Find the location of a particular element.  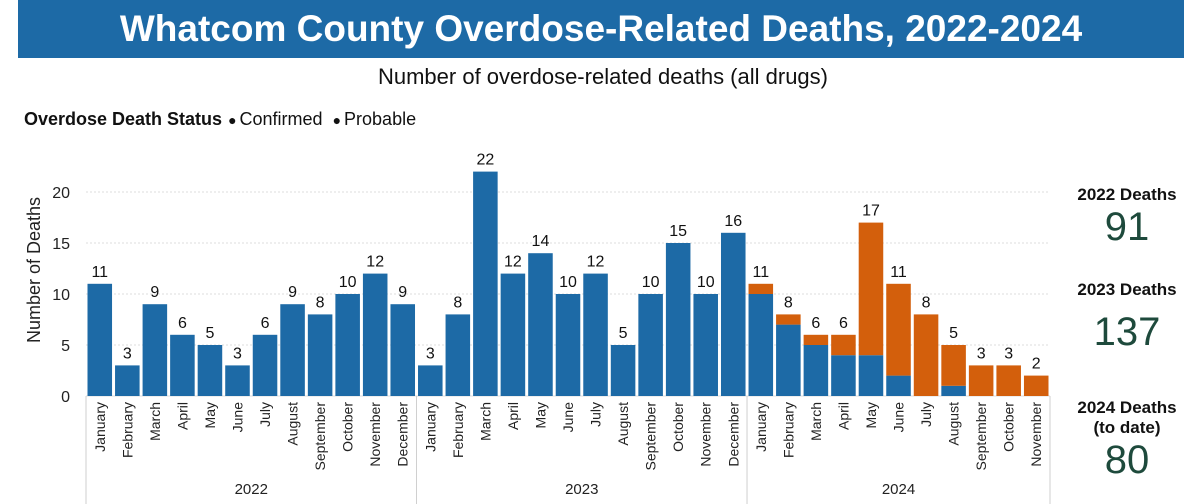

legend-label-probable: Probable is located at coordinates (380, 119).